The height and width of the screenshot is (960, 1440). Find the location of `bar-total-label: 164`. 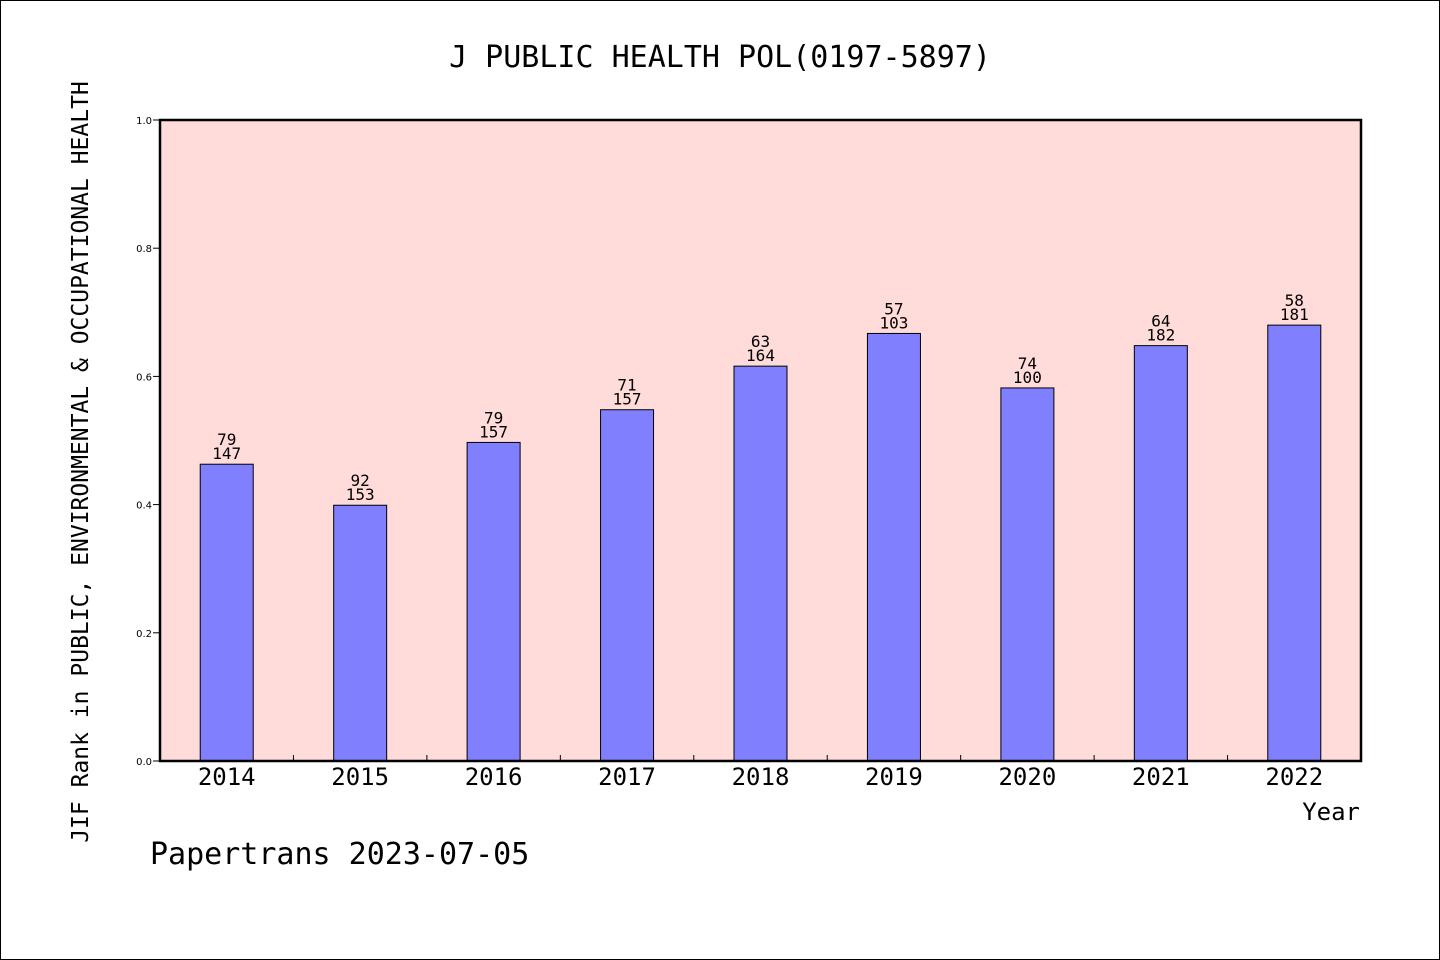

bar-total-label: 164 is located at coordinates (760, 355).